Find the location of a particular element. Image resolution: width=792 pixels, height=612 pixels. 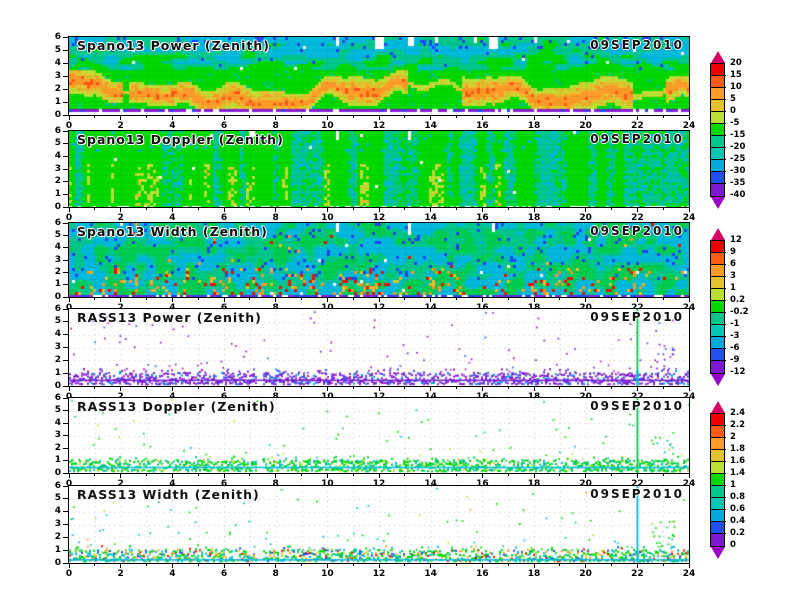

colorbar-tick-label: -6 is located at coordinates (735, 348).